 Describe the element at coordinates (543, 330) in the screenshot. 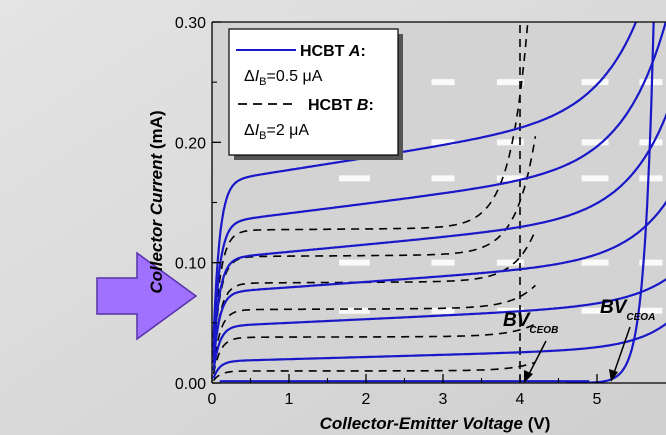

I see `annotation-bv-ceob-sub: CEOB` at that location.